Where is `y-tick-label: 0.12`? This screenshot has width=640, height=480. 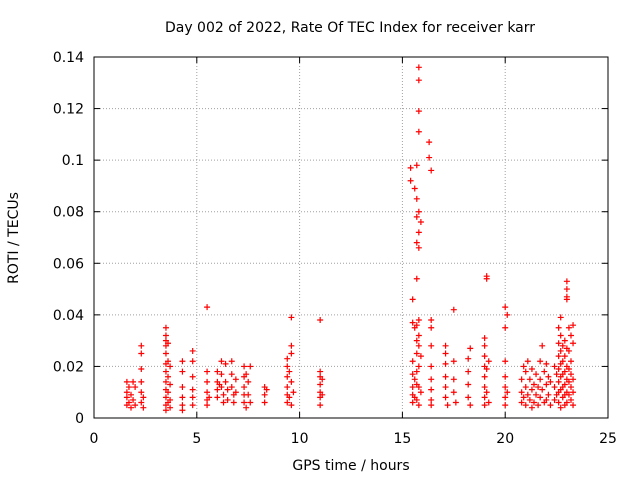 y-tick-label: 0.12 is located at coordinates (68, 110).